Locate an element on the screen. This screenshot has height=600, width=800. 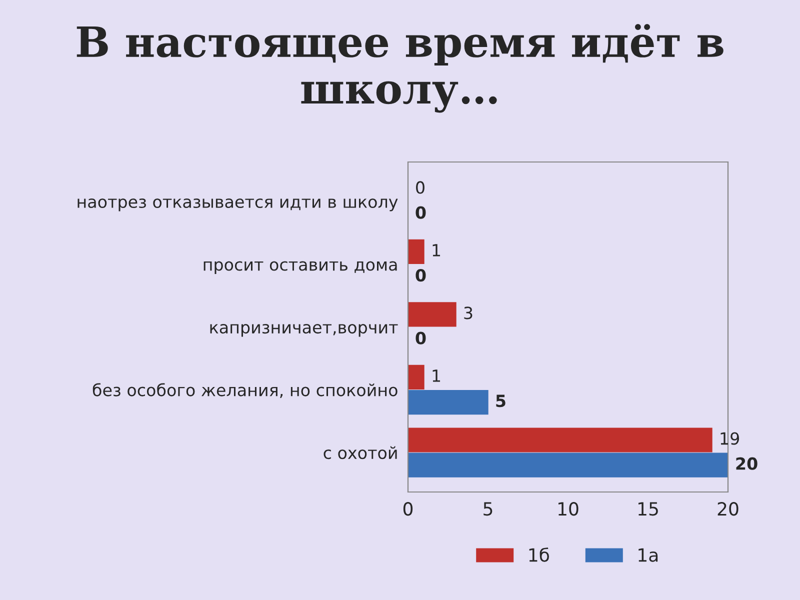
x-tick-label: 10 is located at coordinates (568, 509).